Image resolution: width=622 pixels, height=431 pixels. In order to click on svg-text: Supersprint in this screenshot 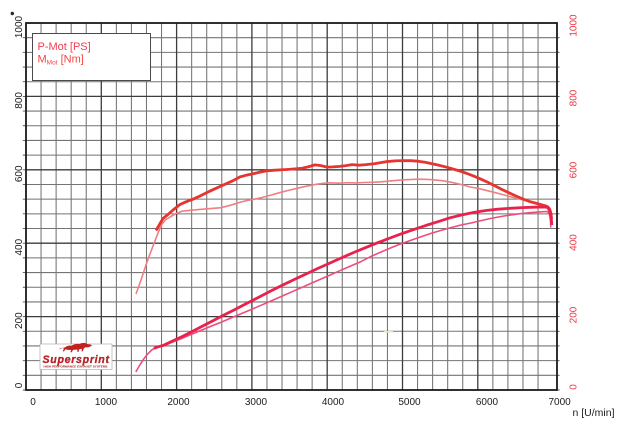, I will do `click(76, 360)`.